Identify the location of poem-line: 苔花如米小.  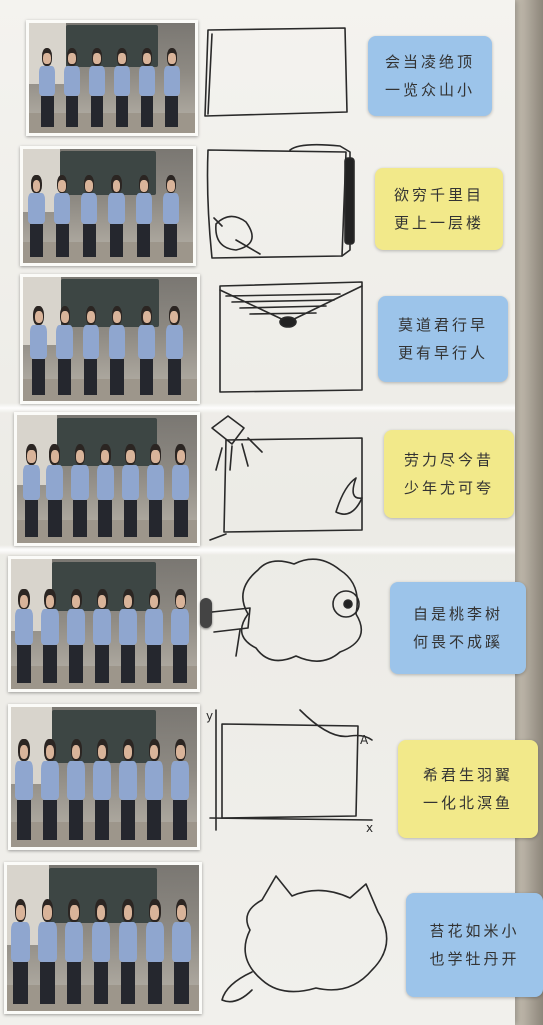
(474, 930).